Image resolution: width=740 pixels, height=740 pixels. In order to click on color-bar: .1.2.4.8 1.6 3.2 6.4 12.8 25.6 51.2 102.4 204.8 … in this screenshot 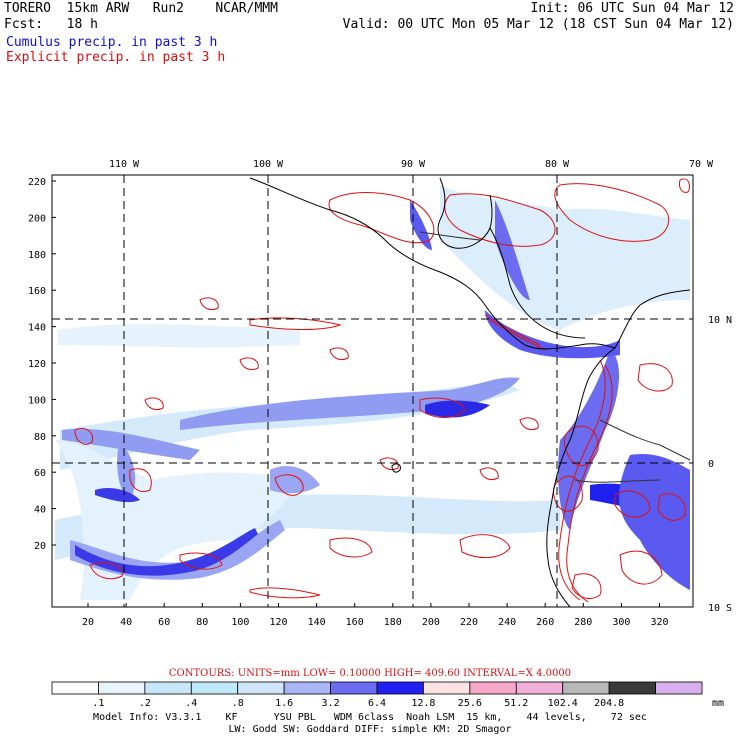, I will do `click(387, 695)`.